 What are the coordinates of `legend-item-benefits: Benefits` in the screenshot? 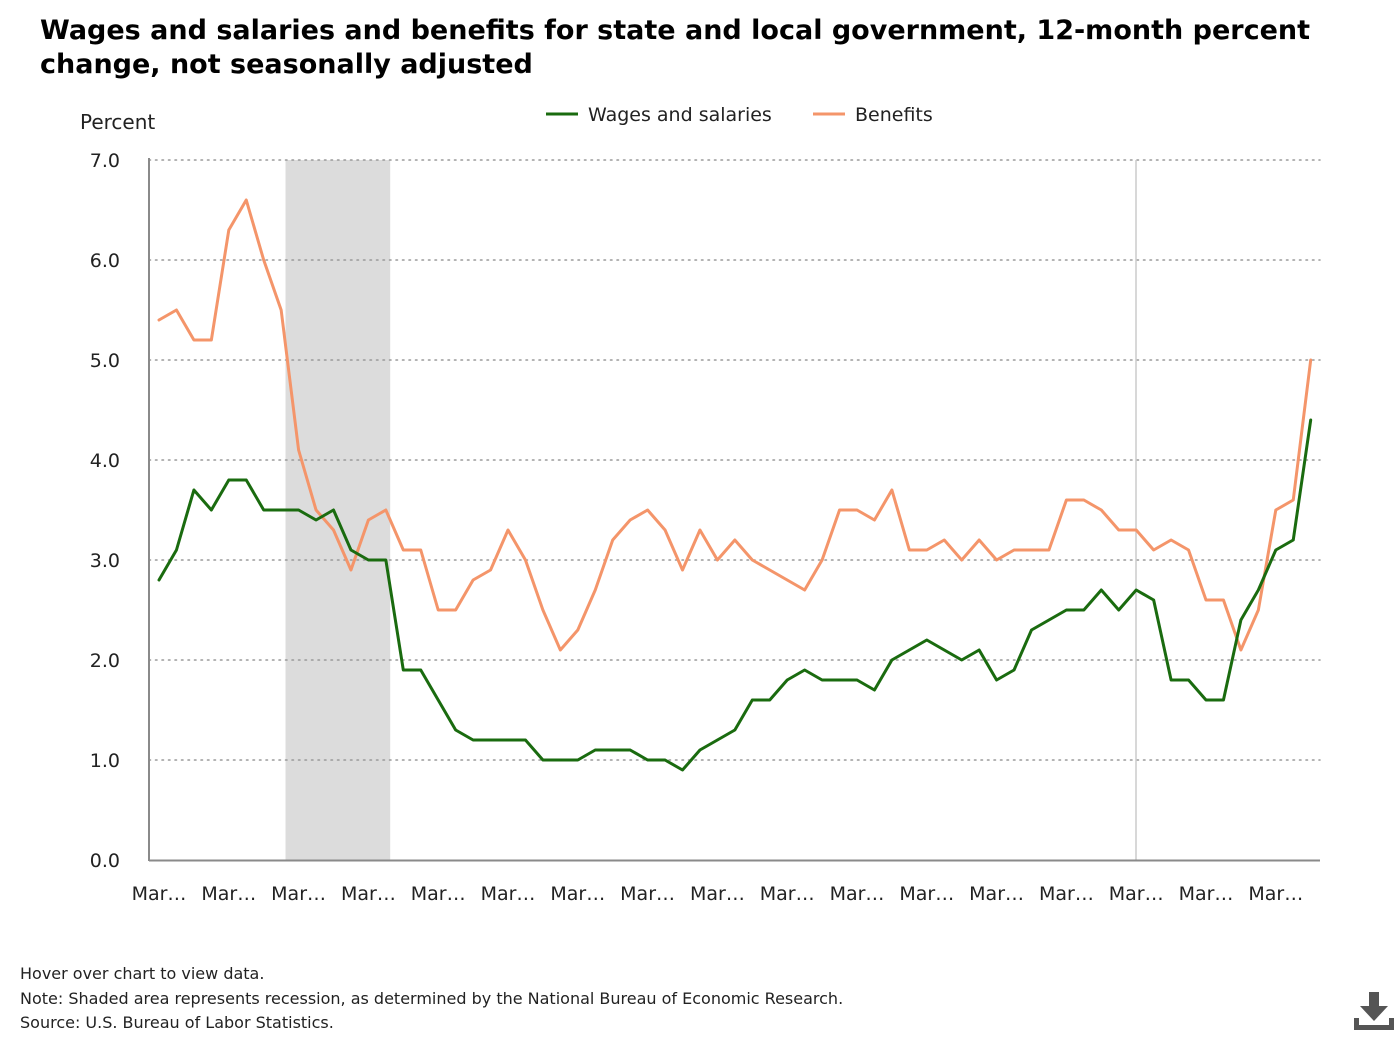 It's located at (873, 115).